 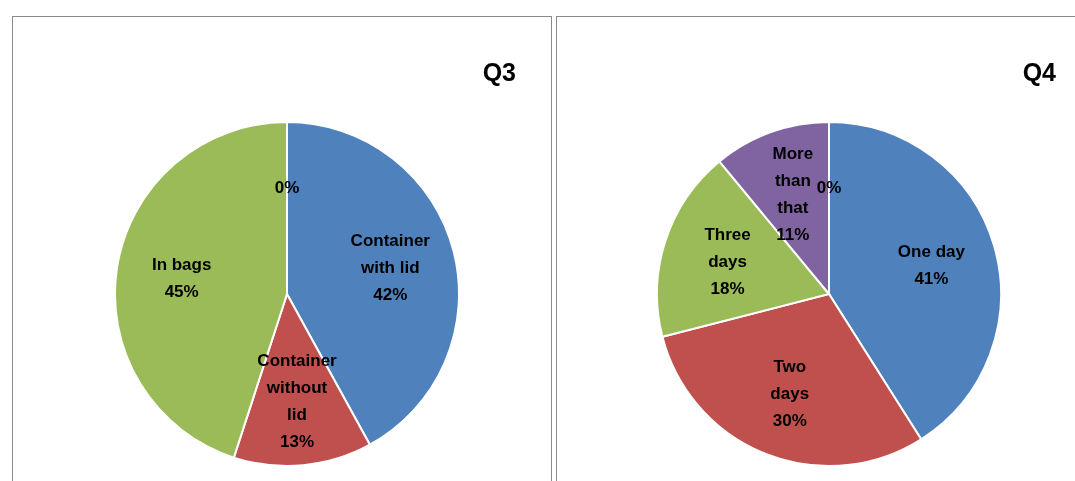 What do you see at coordinates (793, 180) in the screenshot?
I see `slice-label: More than that` at bounding box center [793, 180].